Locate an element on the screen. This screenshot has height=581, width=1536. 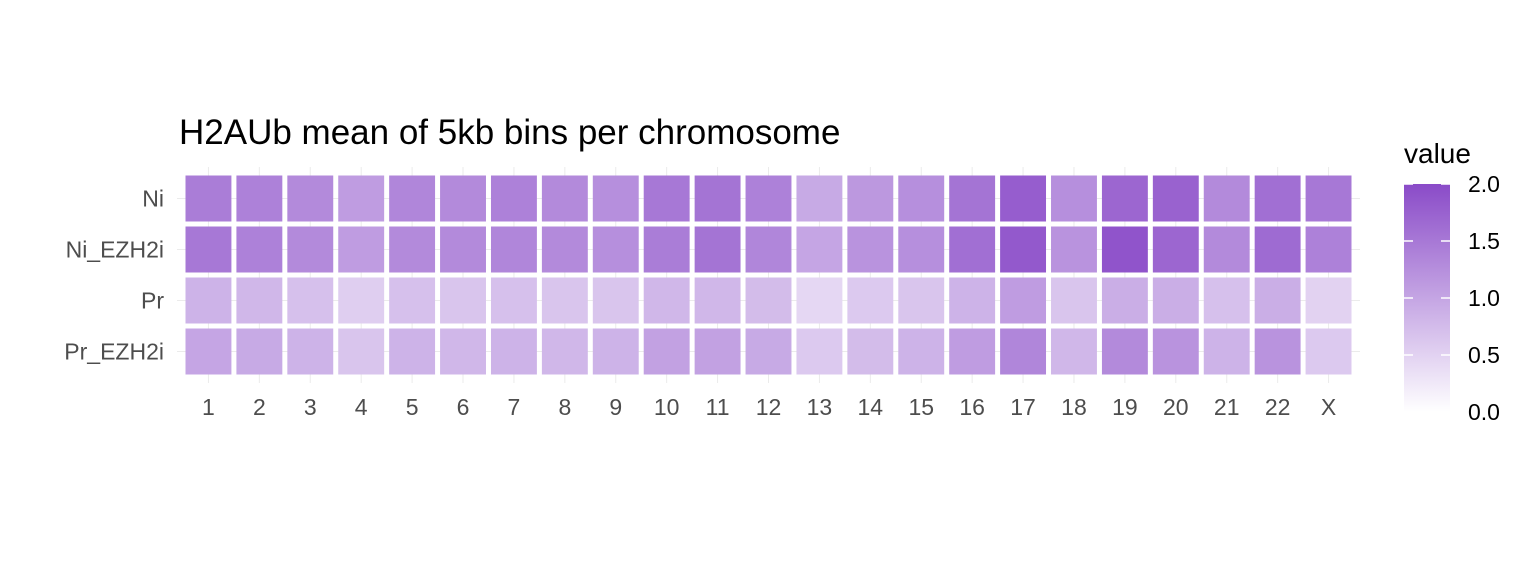
x-axis-tick-labels: 1 2 3 4 5 6 7 8 9 10 11 12 13 14 15 16 17 18 19 20 21 22 X is located at coordinates (769, 407).